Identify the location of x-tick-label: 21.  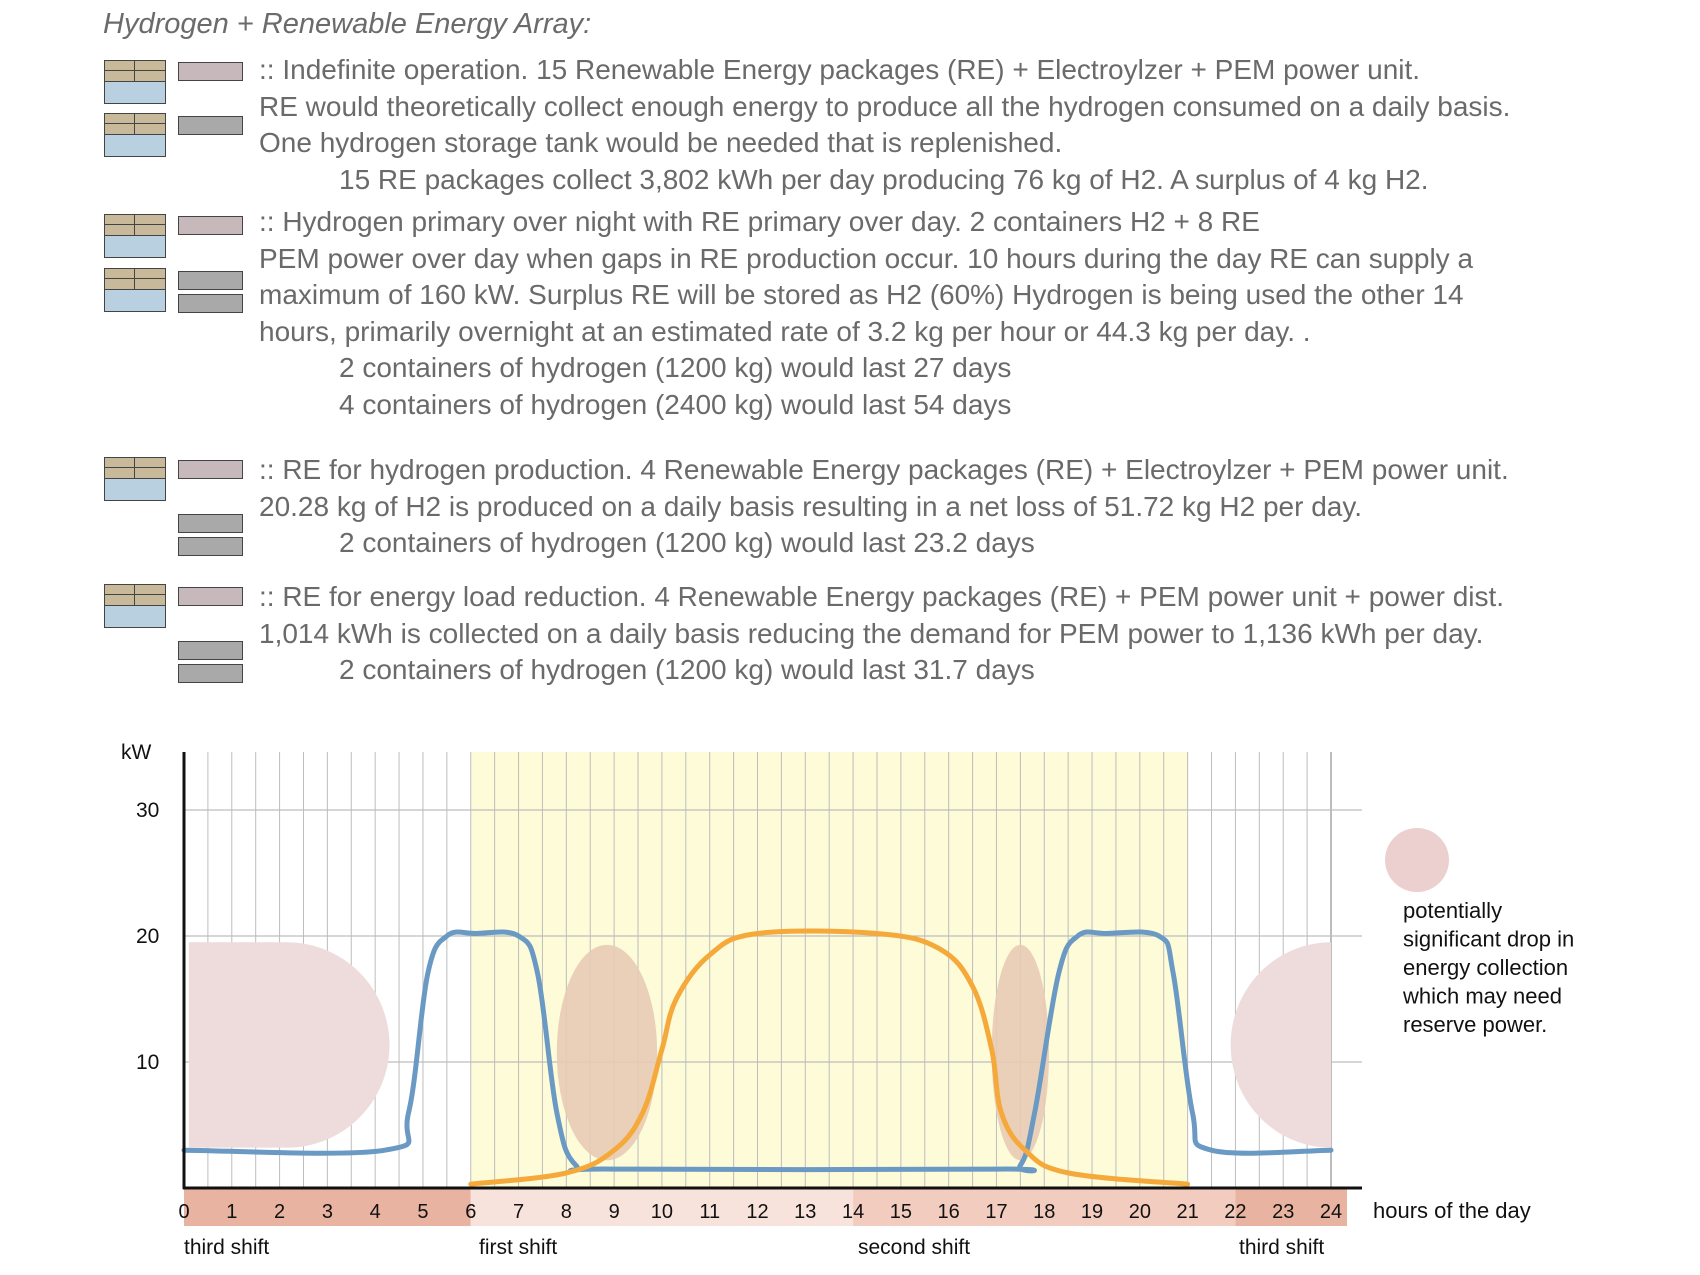
(1188, 1212).